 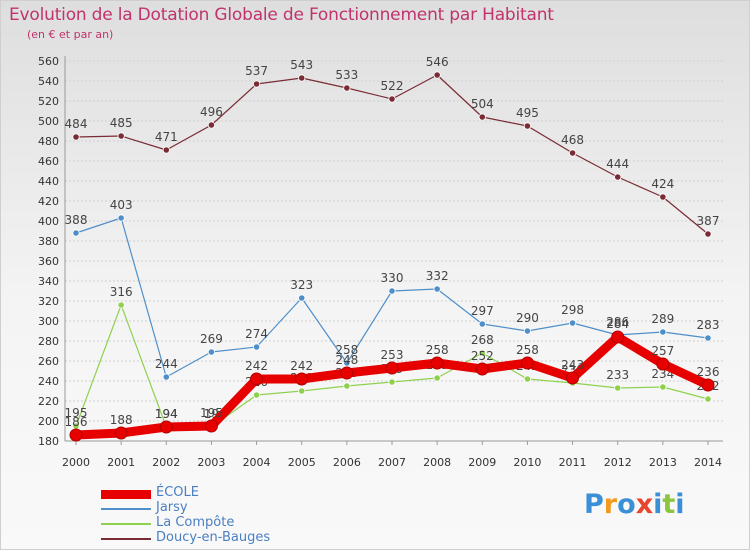 What do you see at coordinates (708, 462) in the screenshot?
I see `x-tick-label: 2014` at bounding box center [708, 462].